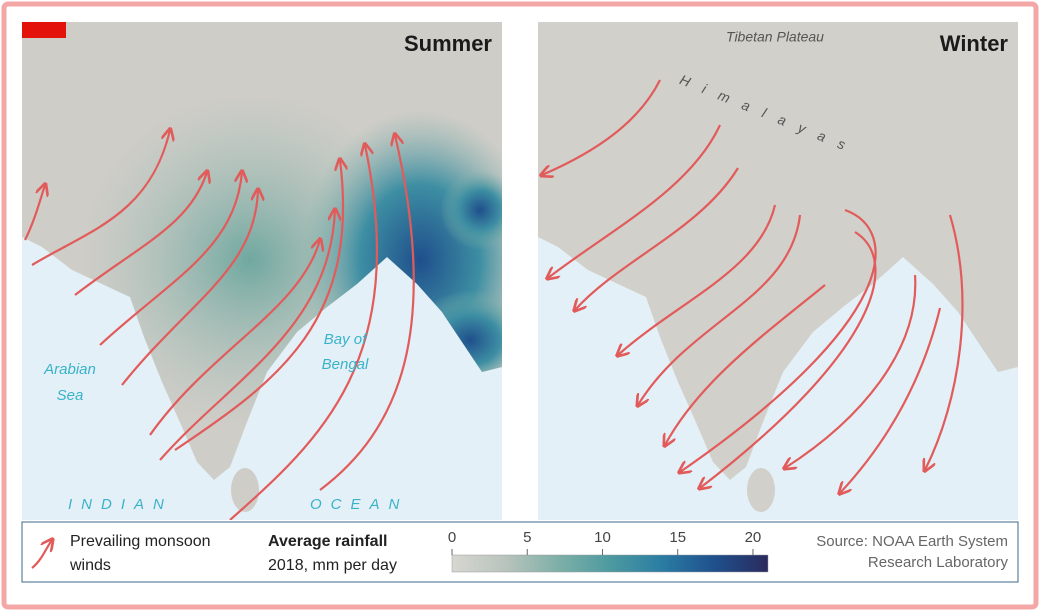  What do you see at coordinates (140, 541) in the screenshot?
I see `legend-label: Prevailing monsoon` at bounding box center [140, 541].